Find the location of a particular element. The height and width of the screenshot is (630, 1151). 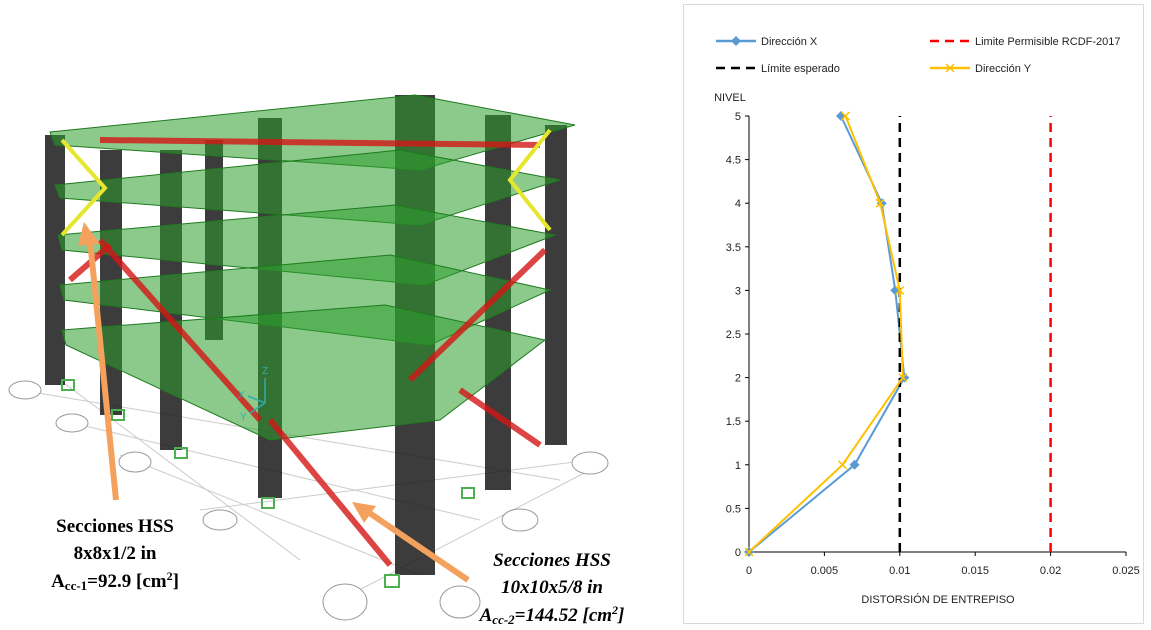

annotation-line: Acc-2=144.52 [cm2] is located at coordinates (552, 615).